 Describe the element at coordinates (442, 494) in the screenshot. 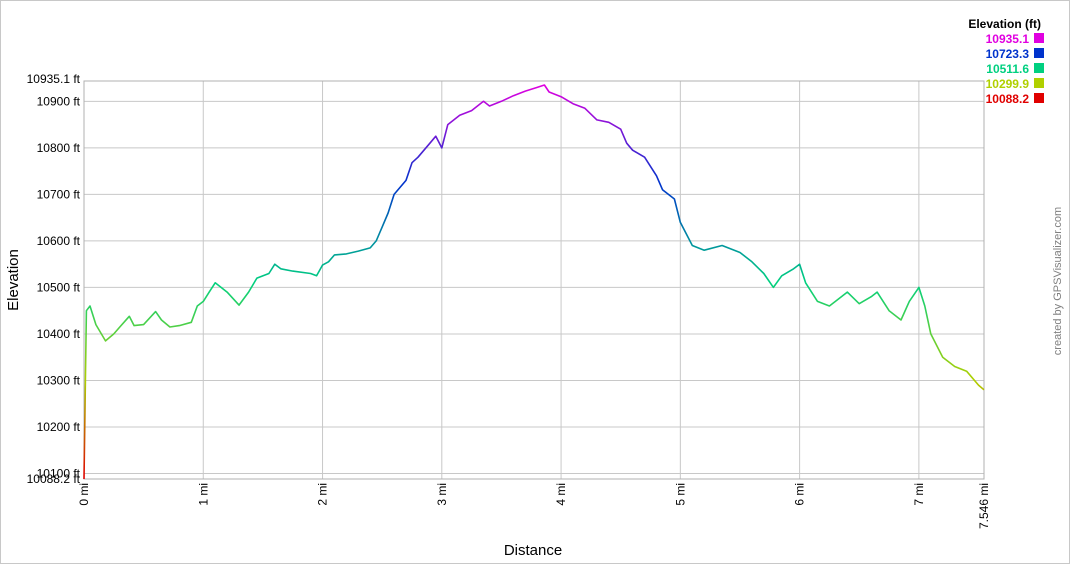

I see `x-tick-label: 3 mi` at that location.